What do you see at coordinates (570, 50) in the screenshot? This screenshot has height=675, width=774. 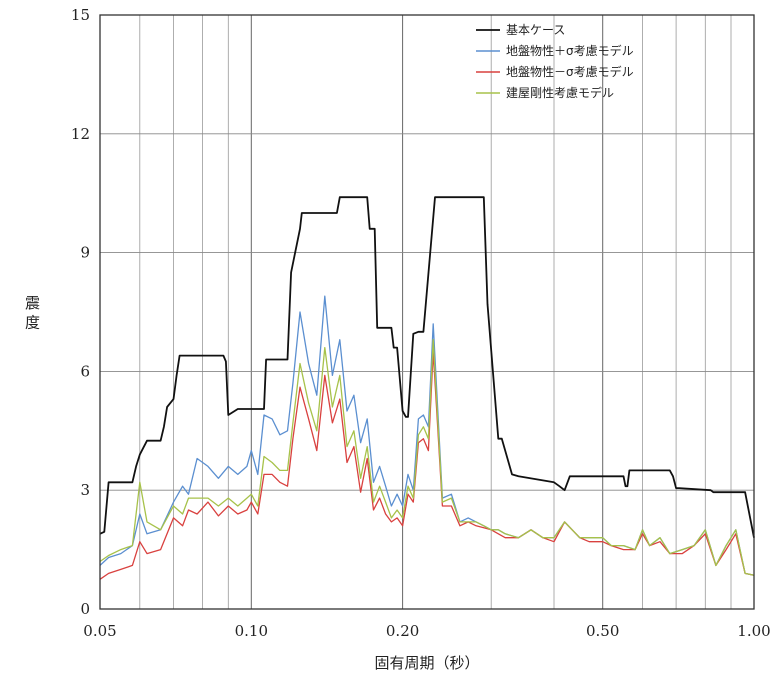 I see `legend-label: 地盤物性＋σ考慮モデル` at bounding box center [570, 50].